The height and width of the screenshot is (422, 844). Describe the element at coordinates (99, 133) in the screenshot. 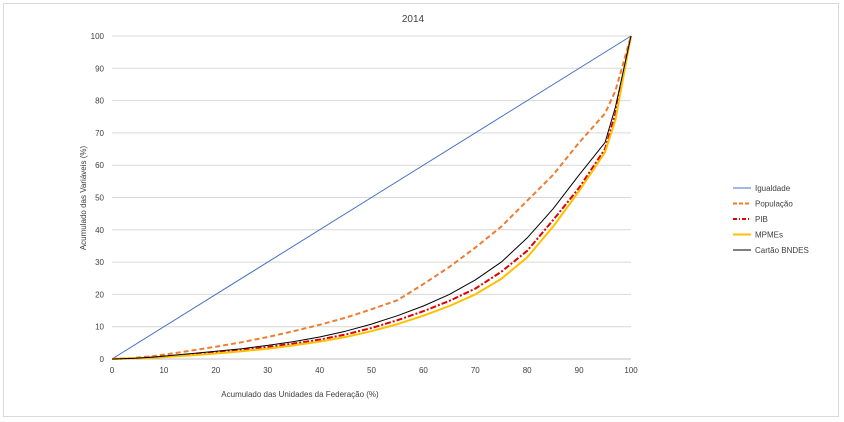

I see `y-tick-label: 70` at that location.